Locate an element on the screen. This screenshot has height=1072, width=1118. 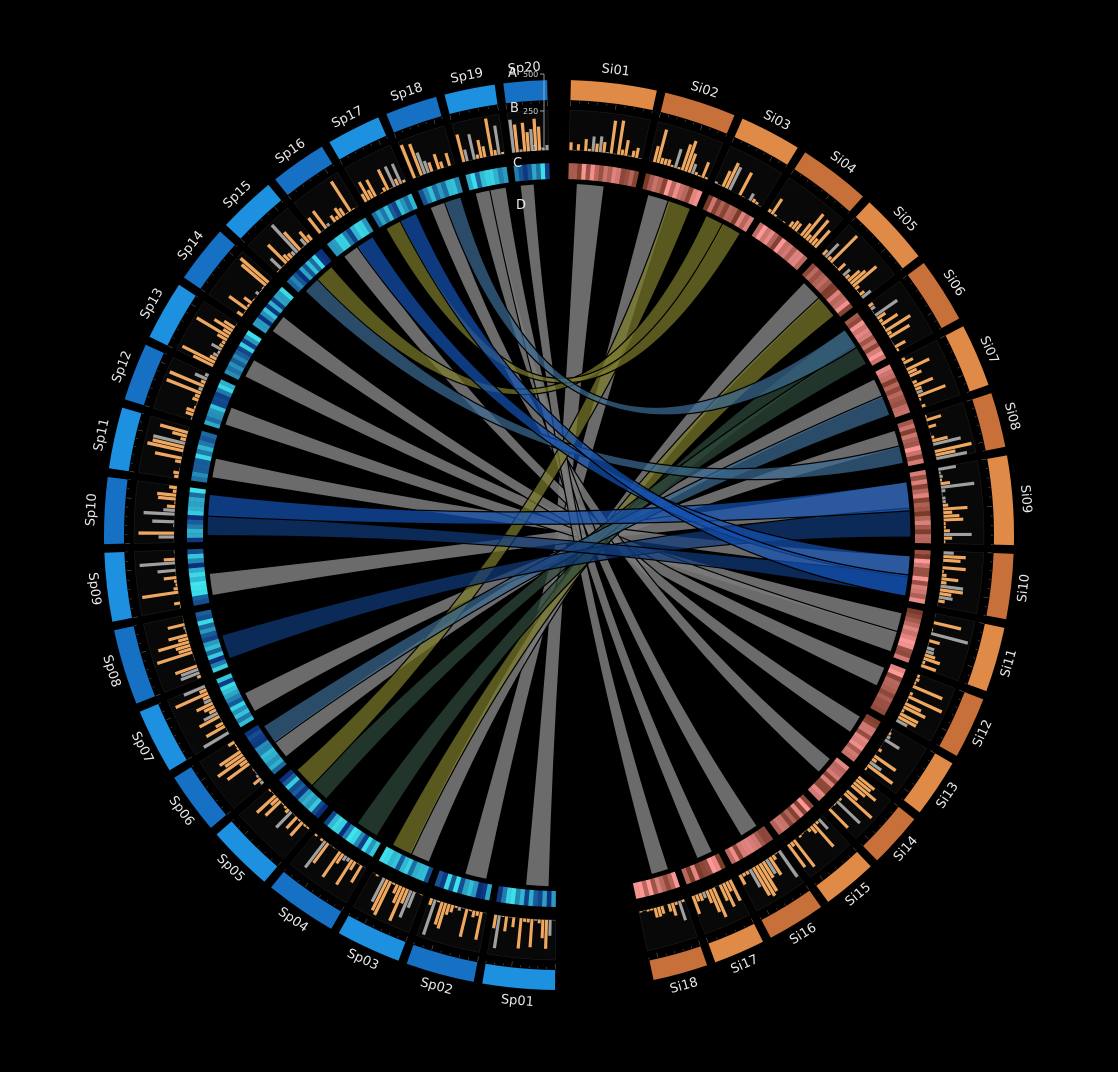
chromosome-label-si01: Si01 is located at coordinates (616, 70).